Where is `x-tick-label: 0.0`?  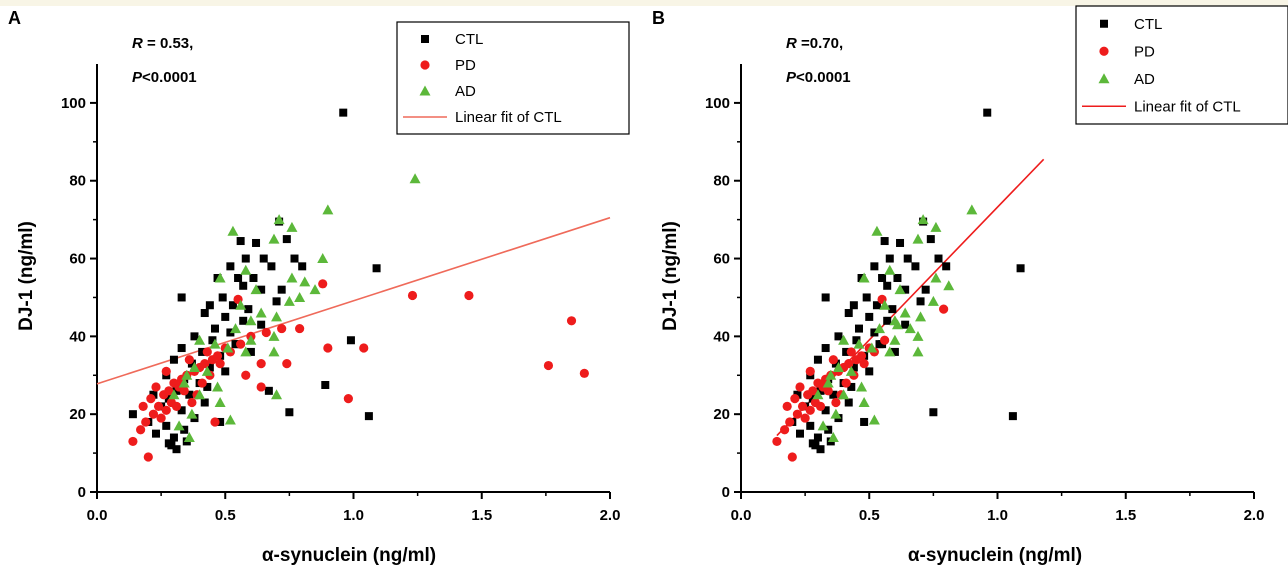 x-tick-label: 0.0 is located at coordinates (741, 515).